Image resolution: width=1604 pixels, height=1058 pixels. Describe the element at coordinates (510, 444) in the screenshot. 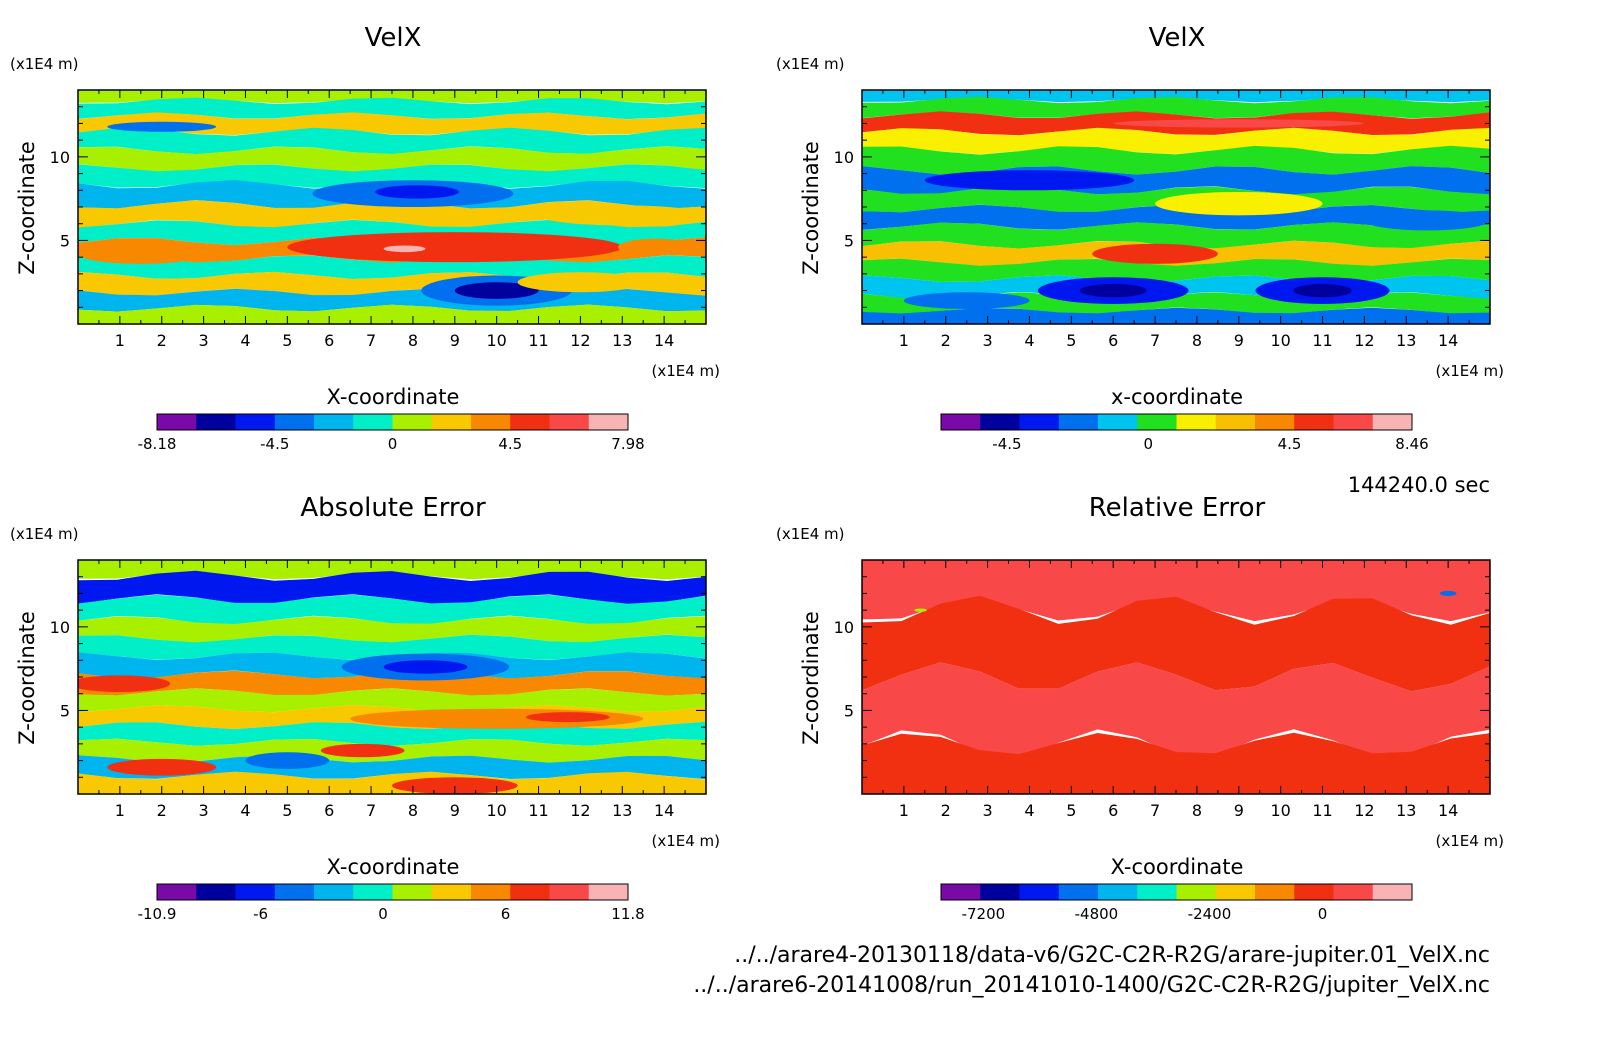

I see `colorbar-label: 4.5` at that location.